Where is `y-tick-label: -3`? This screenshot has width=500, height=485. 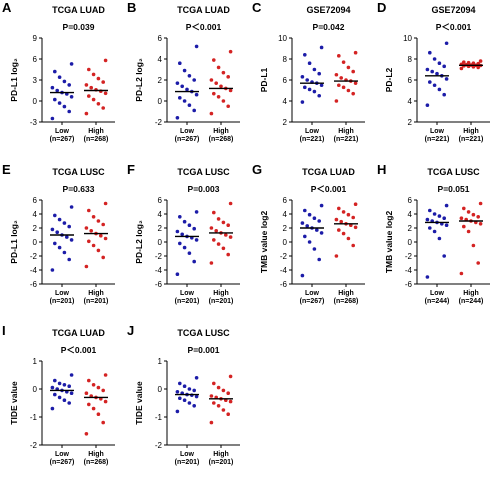 y-tick-label: -3 is located at coordinates (34, 122).